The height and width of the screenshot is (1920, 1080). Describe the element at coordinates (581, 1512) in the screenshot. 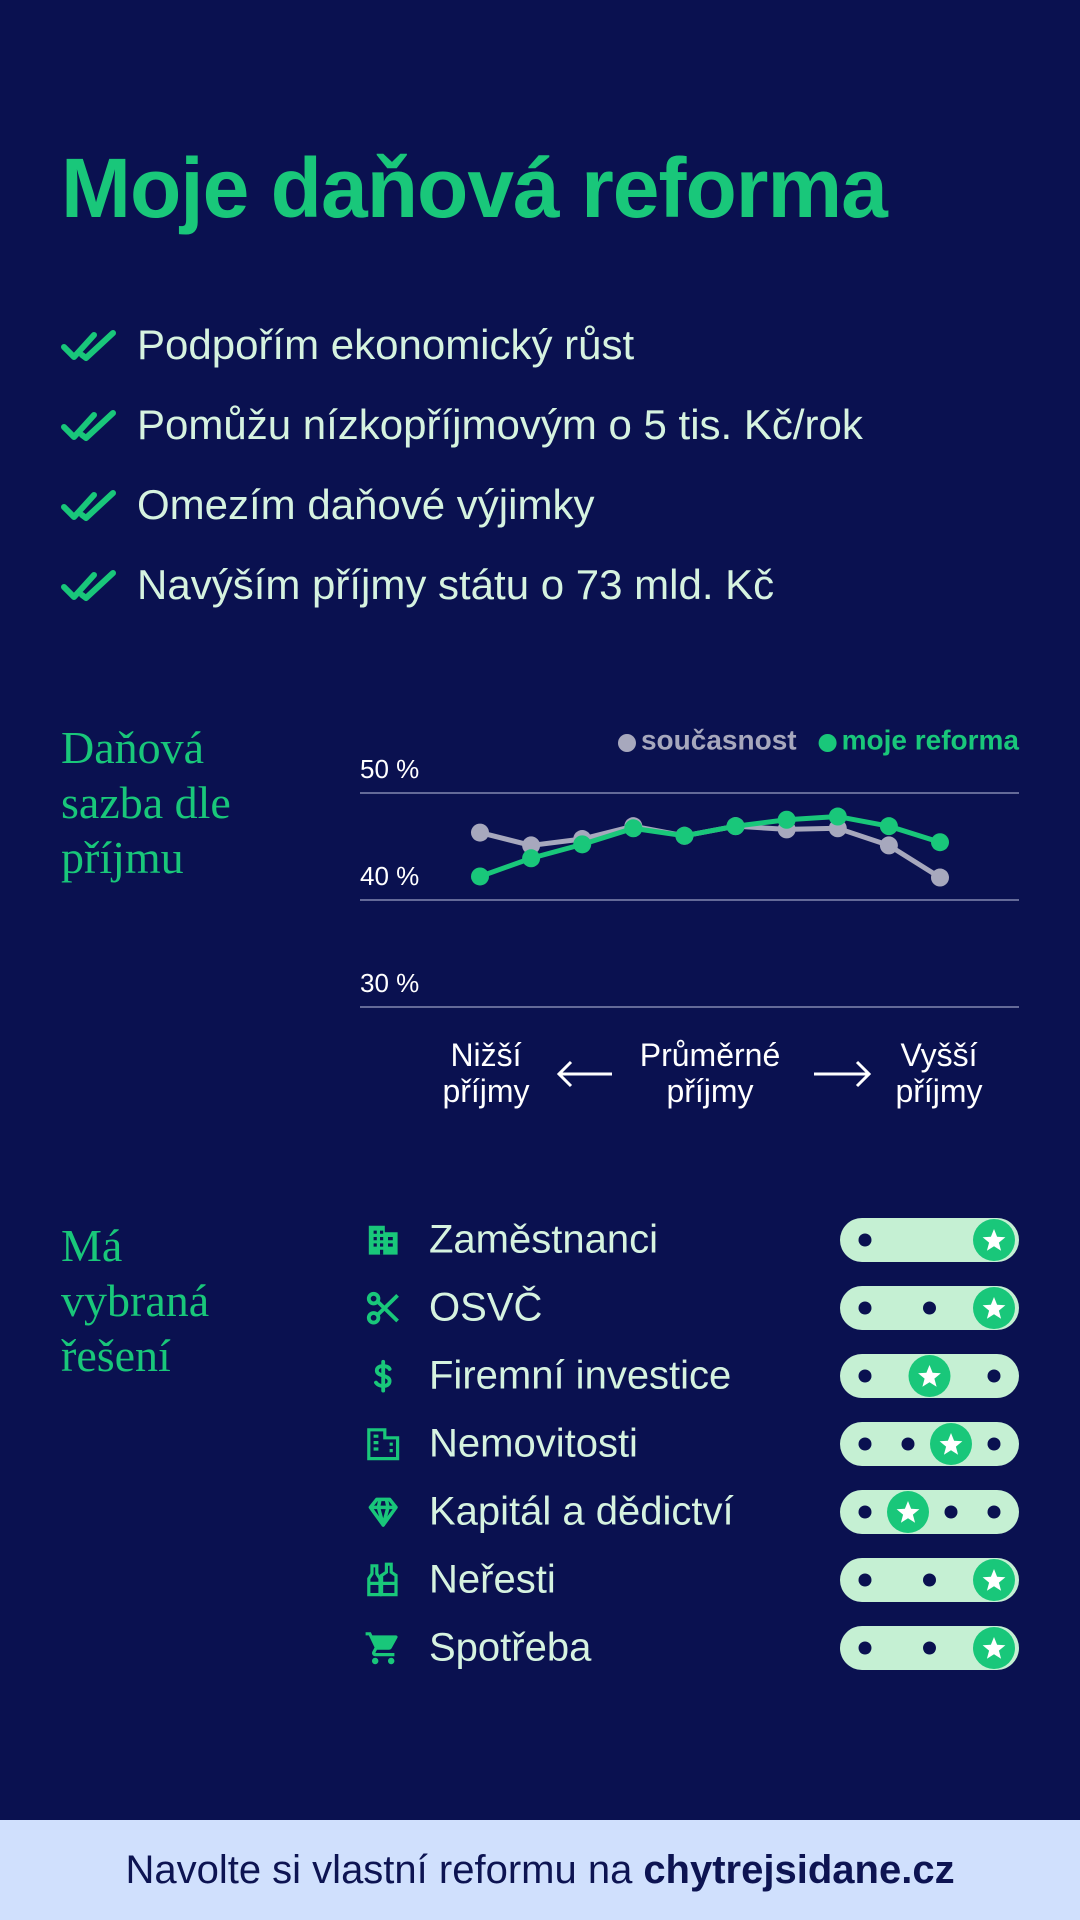

I see `rating-label: Kapitál a dědictví` at that location.